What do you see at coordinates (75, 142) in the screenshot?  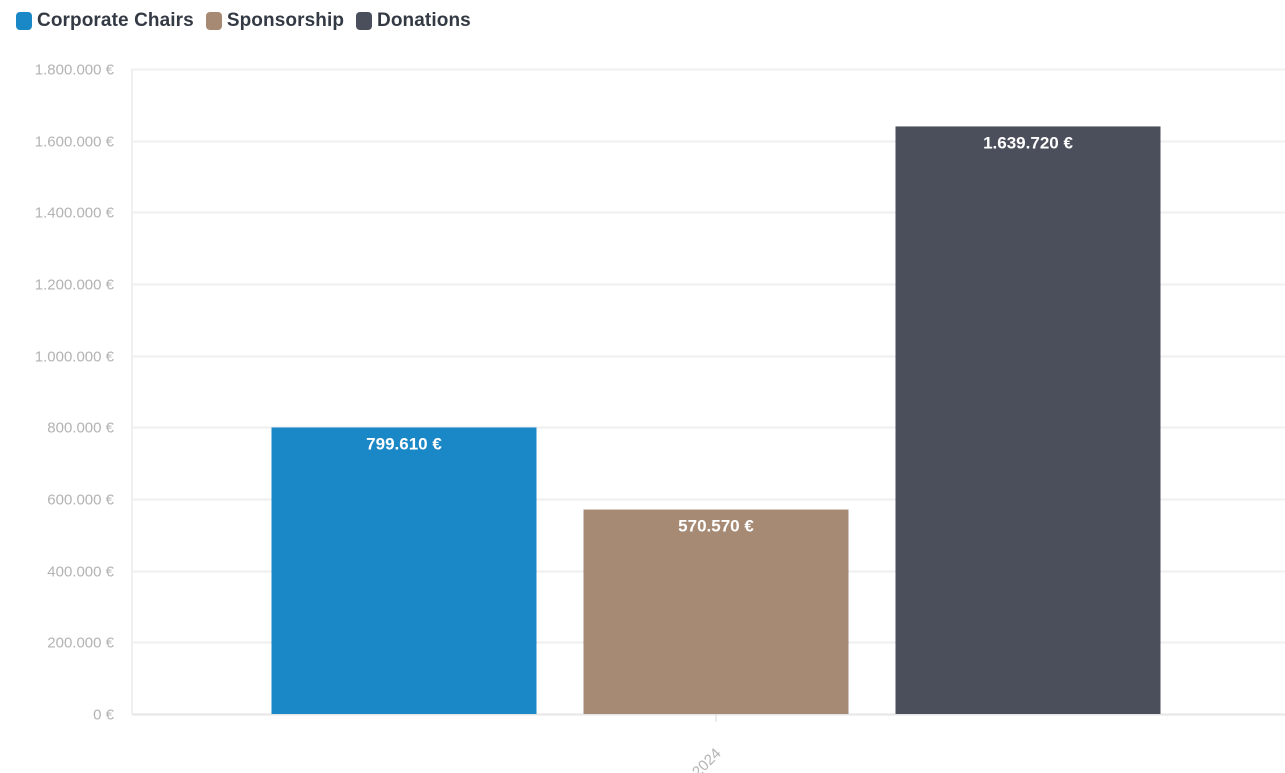 I see `y-tick-label: 1.600.000 €` at bounding box center [75, 142].